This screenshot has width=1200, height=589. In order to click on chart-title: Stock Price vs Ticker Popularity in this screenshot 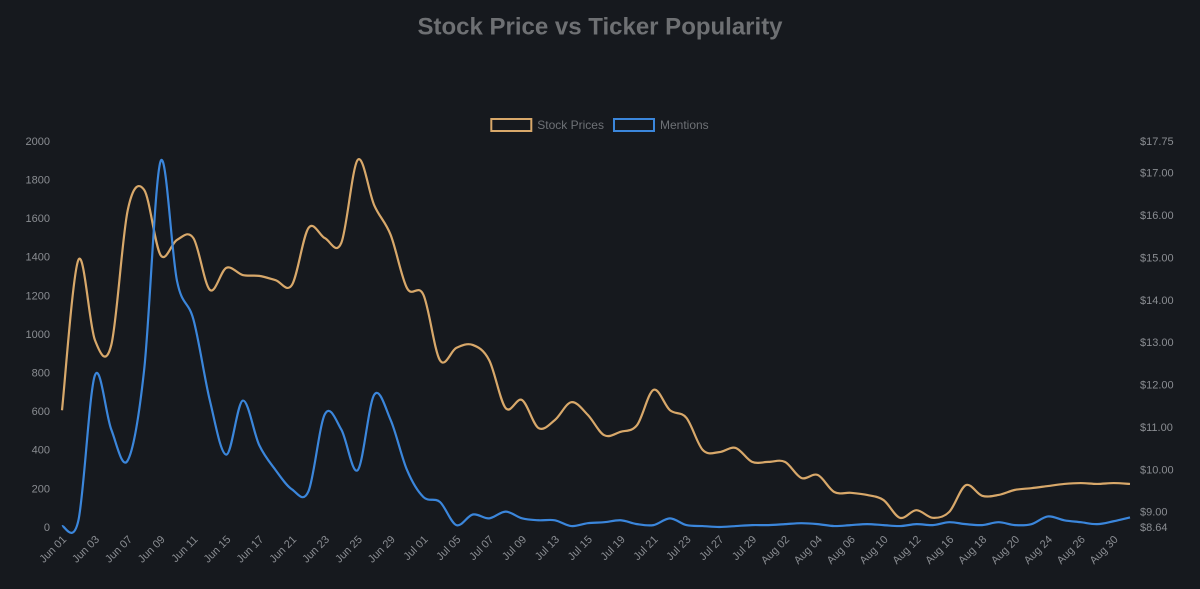, I will do `click(600, 26)`.